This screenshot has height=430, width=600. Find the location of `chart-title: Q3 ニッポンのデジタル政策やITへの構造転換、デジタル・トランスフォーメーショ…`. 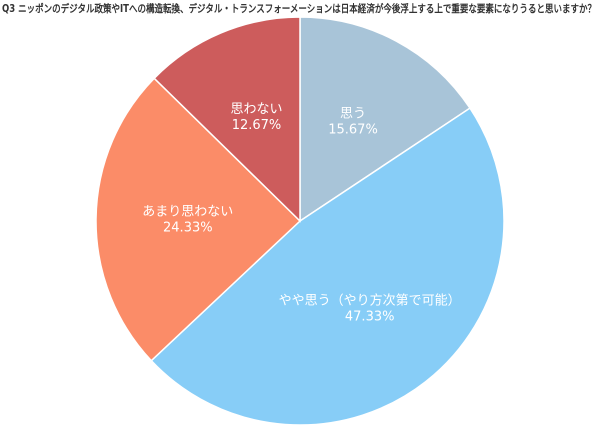

chart-title: Q3 ニッポンのデジタル政策やITへの構造転換、デジタル・トランスフォーメーショ… is located at coordinates (299, 8).